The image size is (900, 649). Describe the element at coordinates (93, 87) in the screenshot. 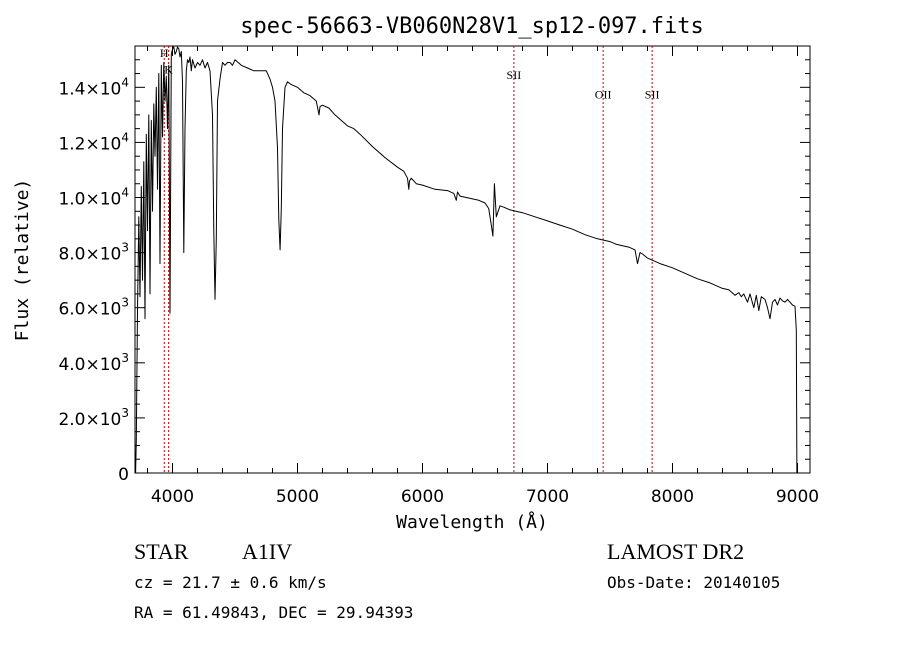

I see `y-tick-label: 1.4×10⁴` at that location.